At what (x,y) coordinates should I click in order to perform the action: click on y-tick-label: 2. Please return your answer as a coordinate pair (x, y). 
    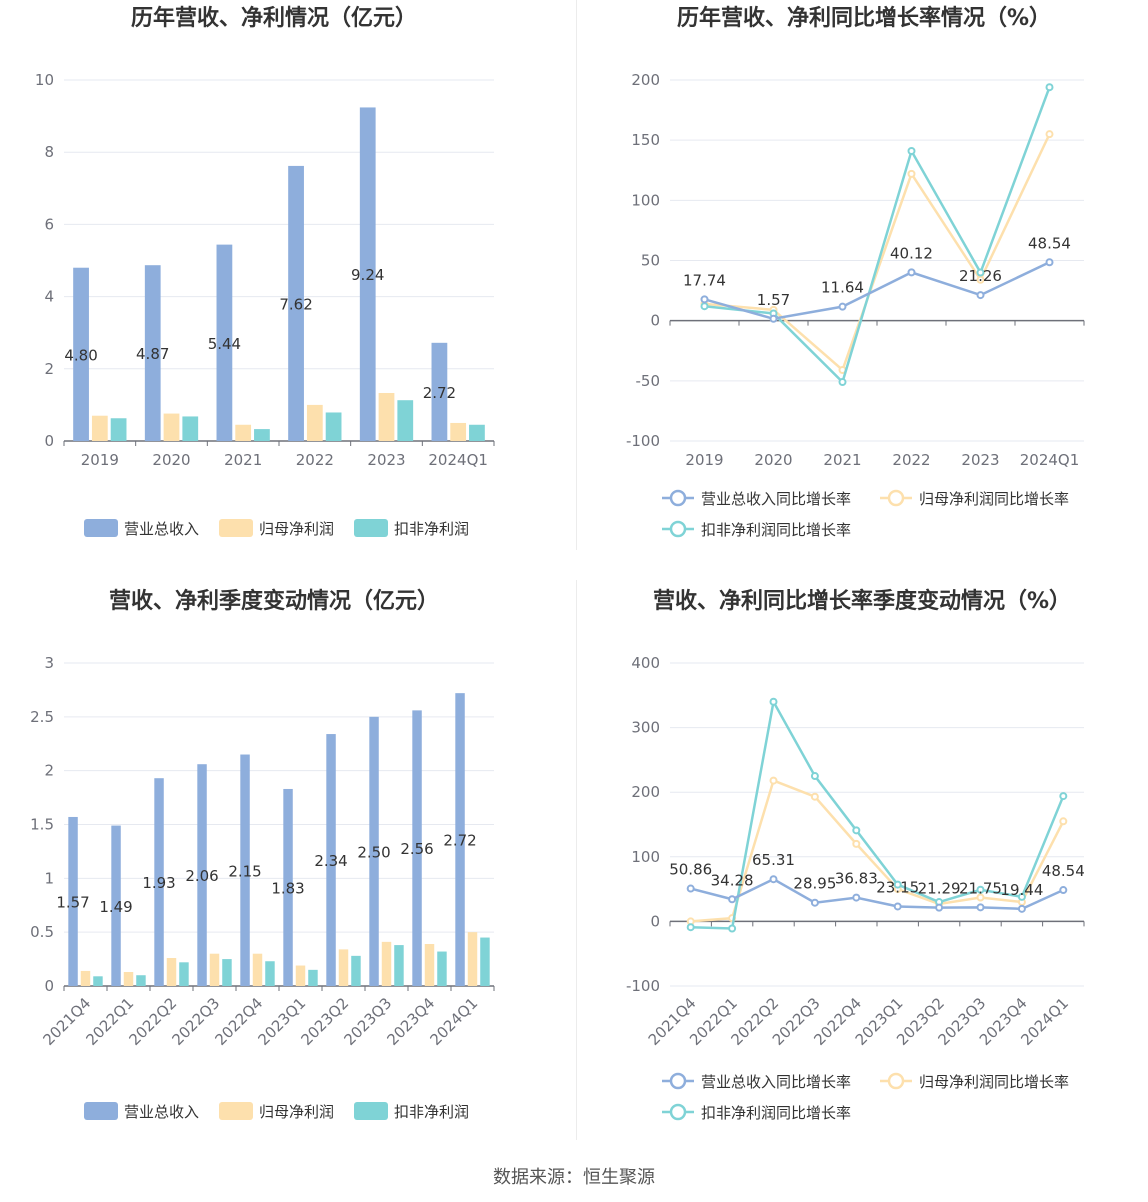
    Looking at the image, I should click on (49, 369).